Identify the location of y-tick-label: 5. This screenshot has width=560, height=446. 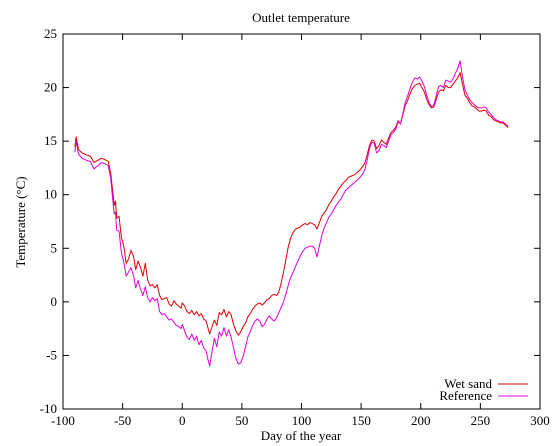
(54, 247).